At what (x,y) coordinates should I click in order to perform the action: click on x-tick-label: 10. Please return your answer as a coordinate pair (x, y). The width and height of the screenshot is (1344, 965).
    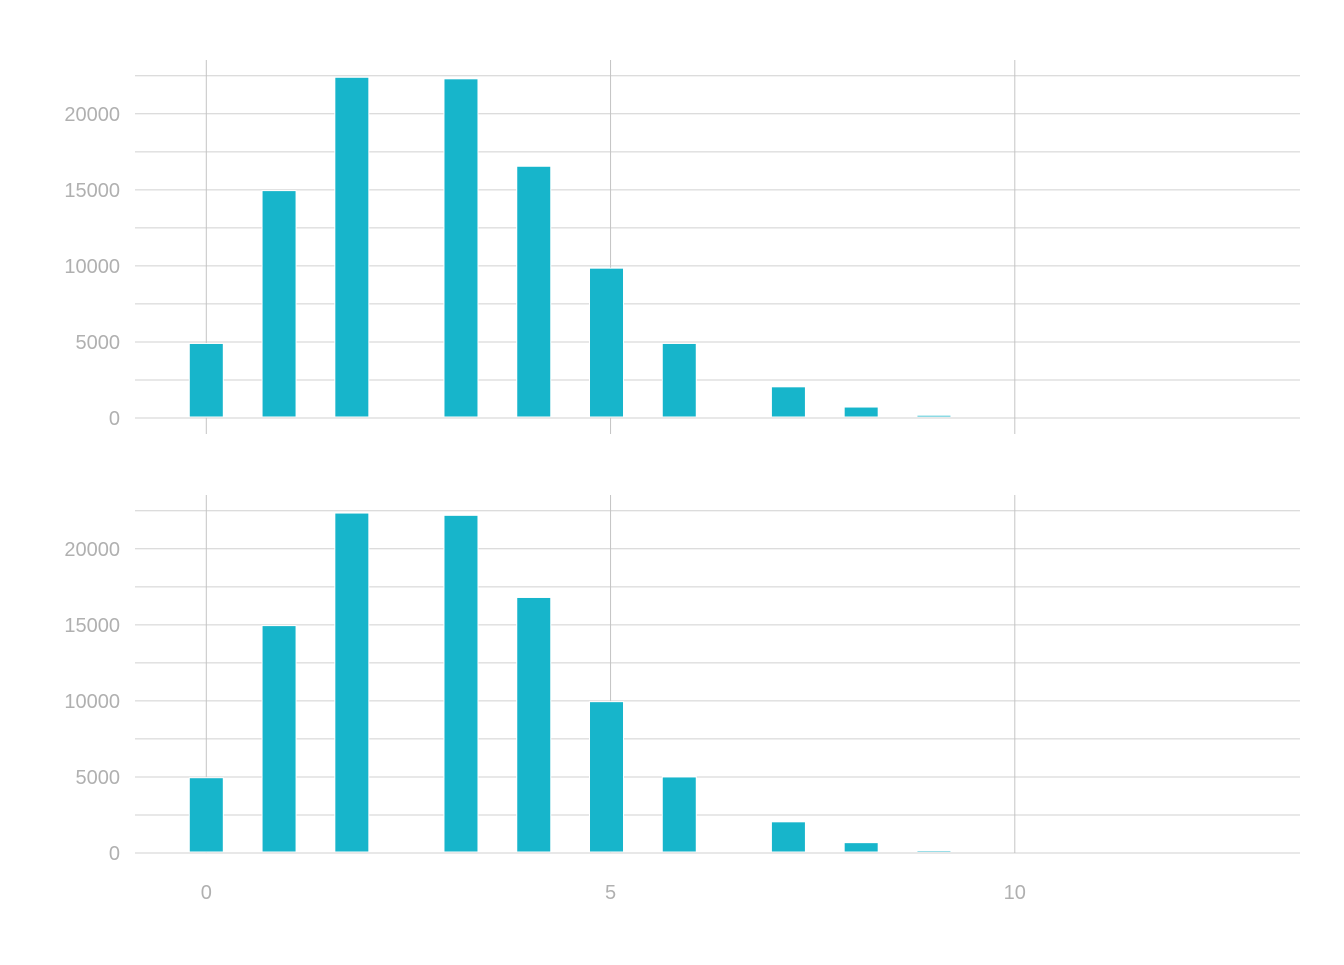
    Looking at the image, I should click on (1015, 893).